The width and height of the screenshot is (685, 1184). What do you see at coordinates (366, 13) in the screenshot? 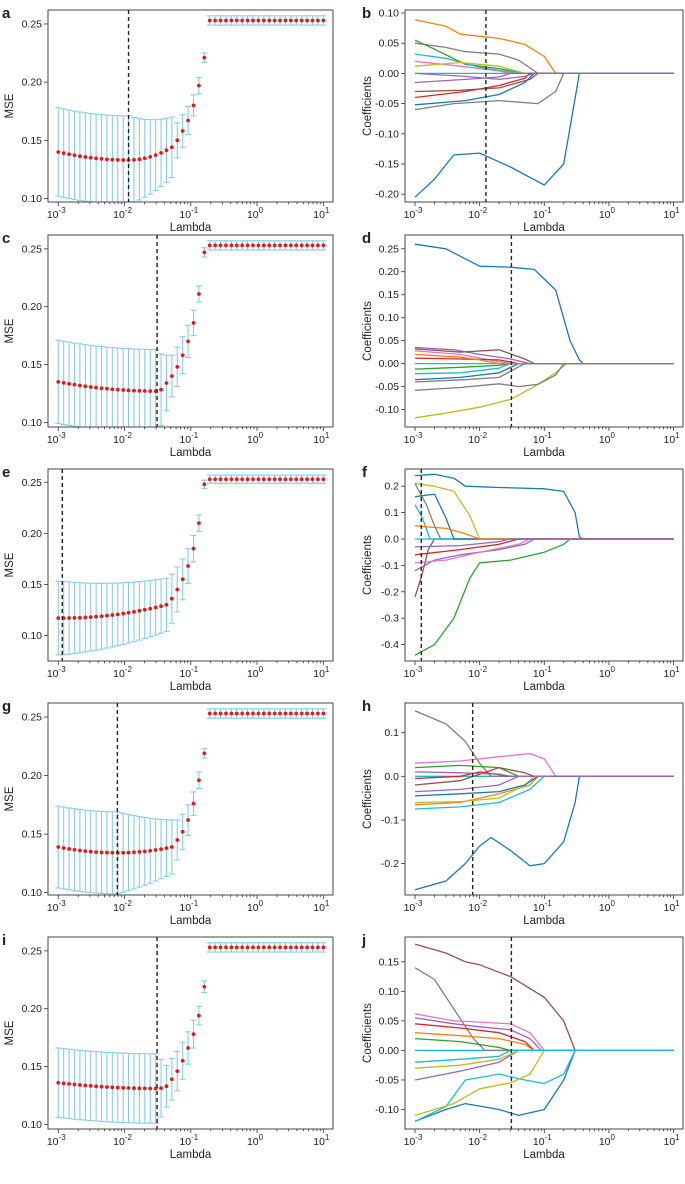
I see `panel-letter: b` at bounding box center [366, 13].